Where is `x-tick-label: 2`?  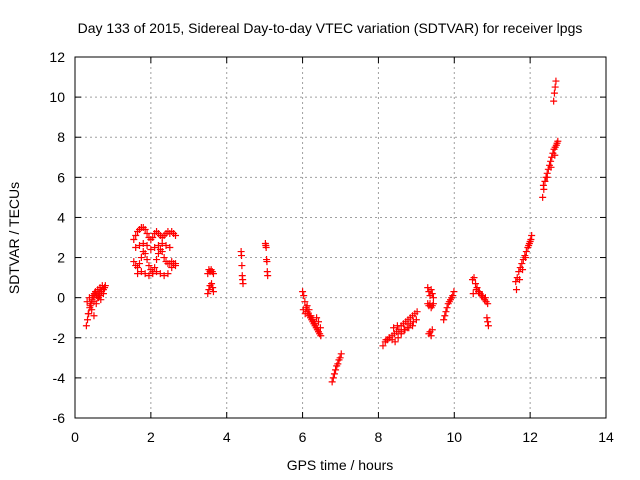 x-tick-label: 2 is located at coordinates (151, 437).